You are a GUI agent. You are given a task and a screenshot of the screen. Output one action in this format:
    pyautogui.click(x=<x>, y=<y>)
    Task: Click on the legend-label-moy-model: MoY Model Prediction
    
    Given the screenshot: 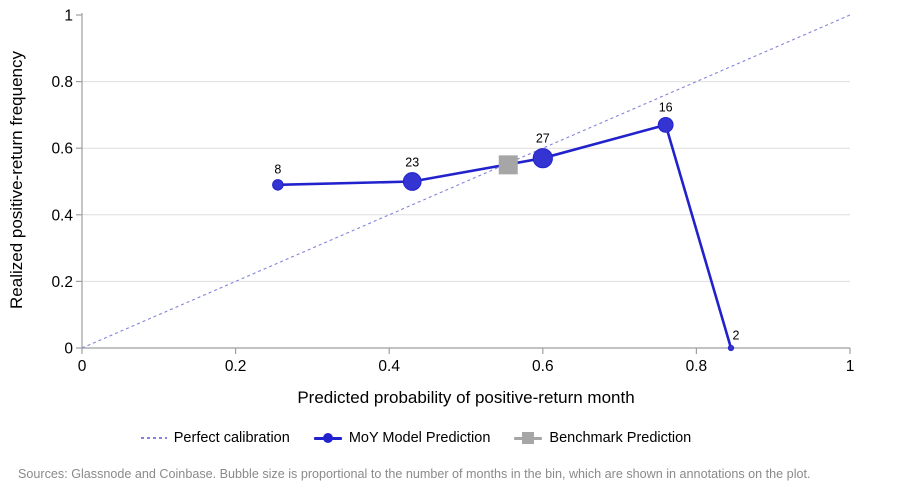 What is the action you would take?
    pyautogui.click(x=419, y=438)
    